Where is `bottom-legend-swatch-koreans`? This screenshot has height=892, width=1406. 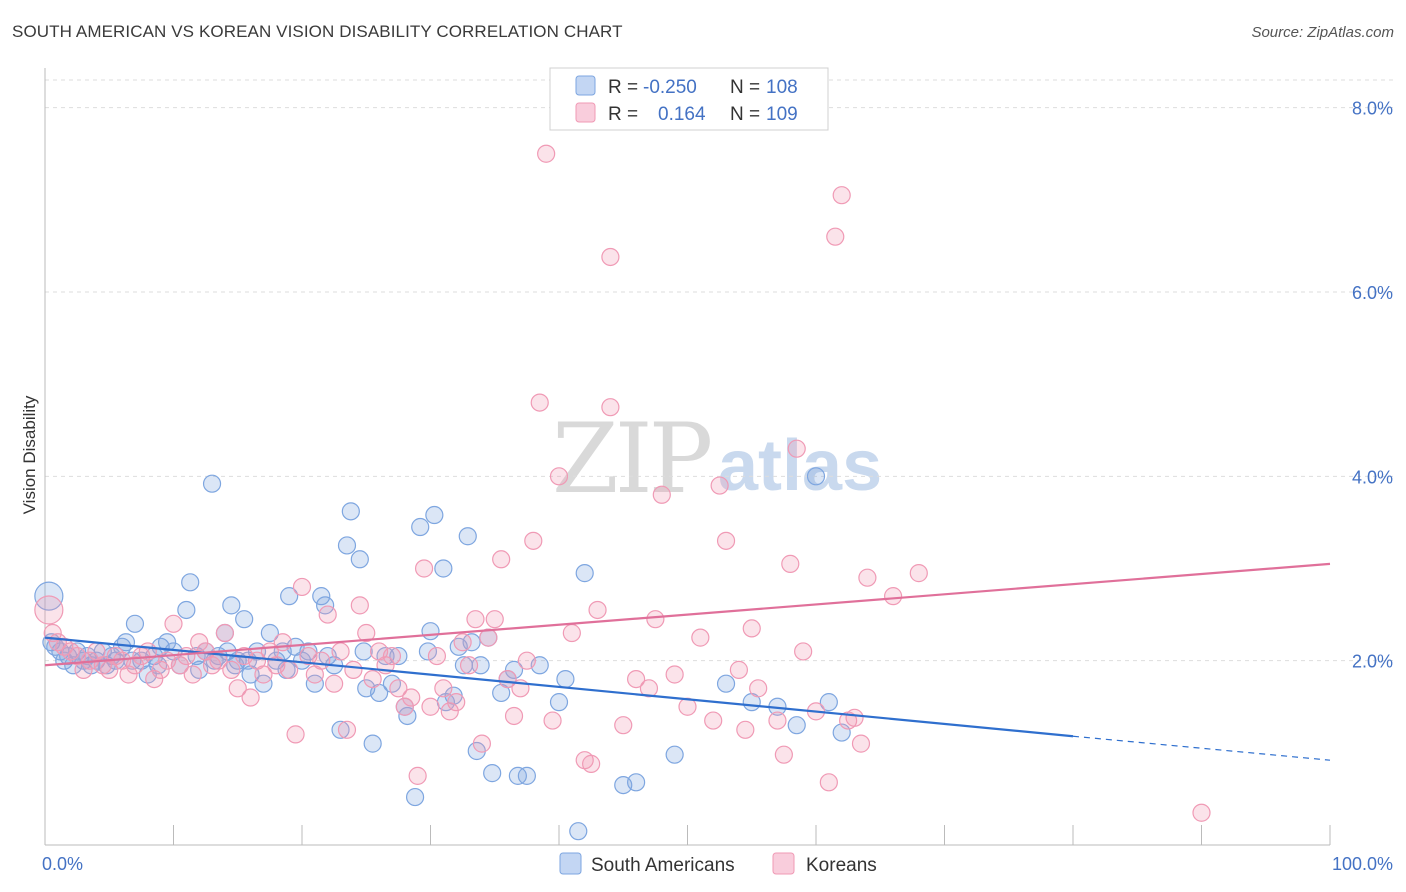 bottom-legend-swatch-koreans is located at coordinates (783, 863).